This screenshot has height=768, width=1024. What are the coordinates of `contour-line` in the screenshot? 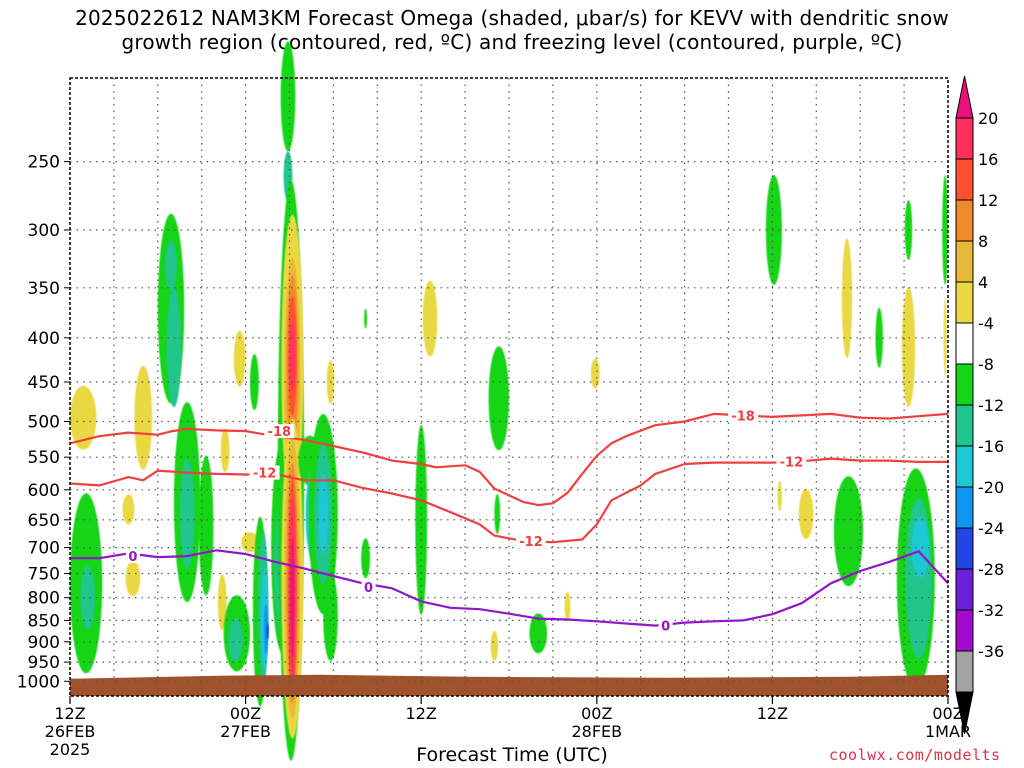 It's located at (509, 588).